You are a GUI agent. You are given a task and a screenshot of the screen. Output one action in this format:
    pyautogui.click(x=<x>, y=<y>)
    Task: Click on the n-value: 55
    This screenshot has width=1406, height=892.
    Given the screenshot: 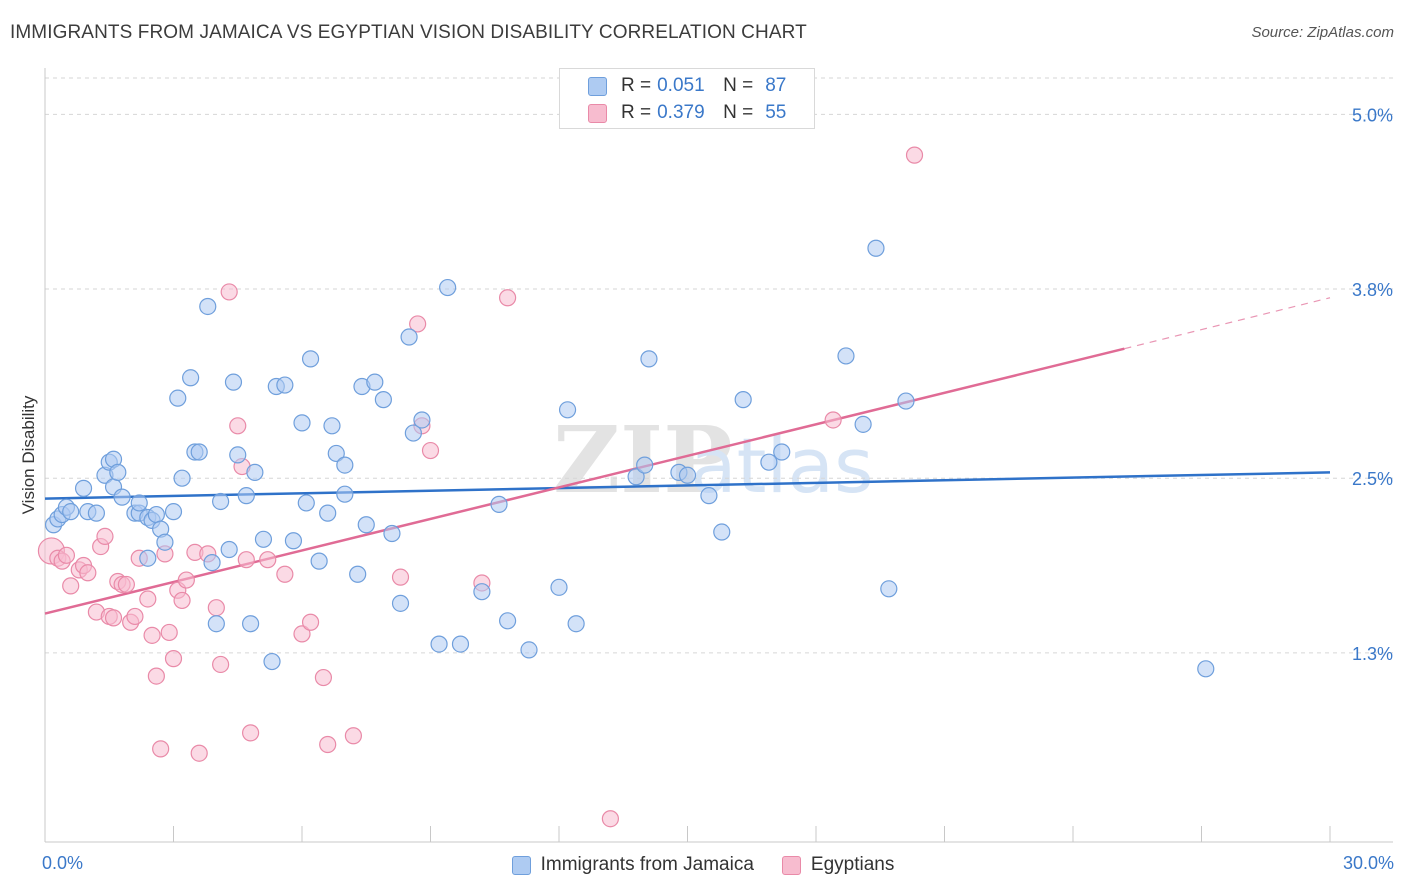 What is the action you would take?
    pyautogui.click(x=776, y=112)
    